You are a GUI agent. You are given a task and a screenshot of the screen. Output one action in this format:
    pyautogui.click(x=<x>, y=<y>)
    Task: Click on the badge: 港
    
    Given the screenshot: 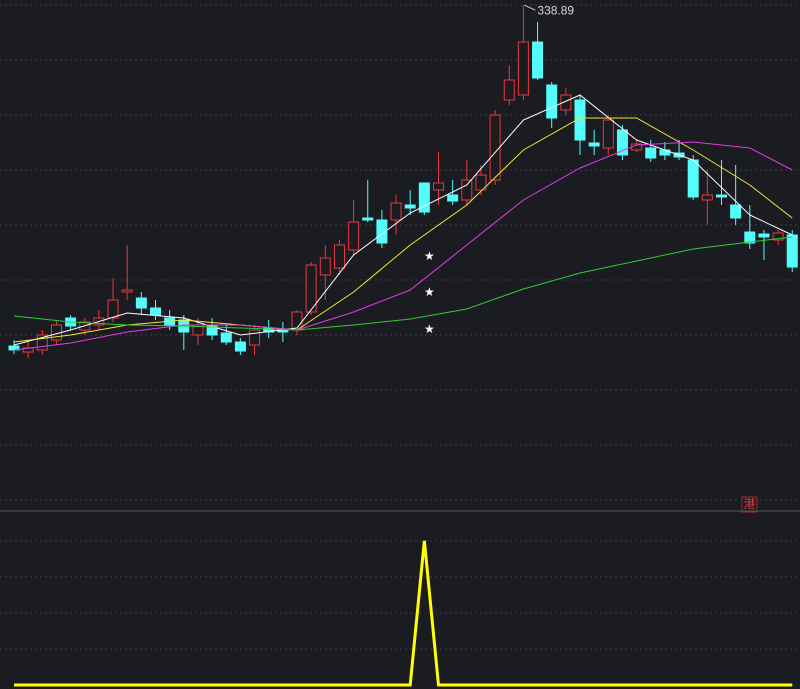 What is the action you would take?
    pyautogui.click(x=749, y=504)
    